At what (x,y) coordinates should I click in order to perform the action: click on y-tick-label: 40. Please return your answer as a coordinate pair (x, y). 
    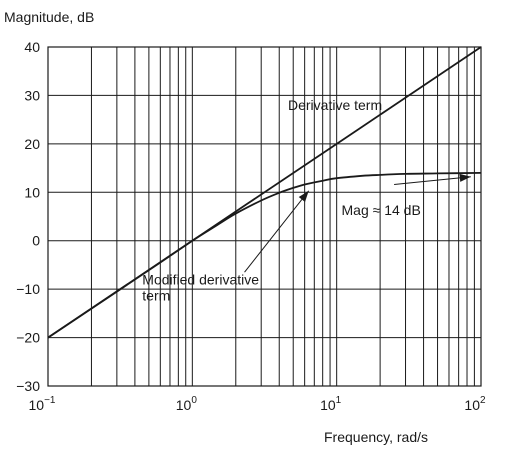
    Looking at the image, I should click on (32, 47).